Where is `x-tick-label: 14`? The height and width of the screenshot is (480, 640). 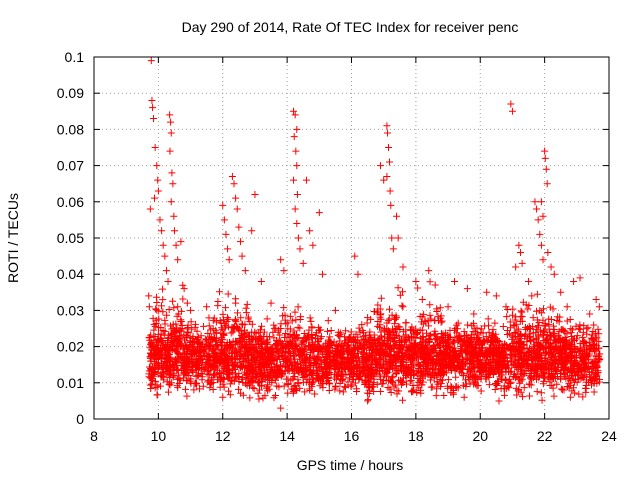
x-tick-label: 14 is located at coordinates (287, 436).